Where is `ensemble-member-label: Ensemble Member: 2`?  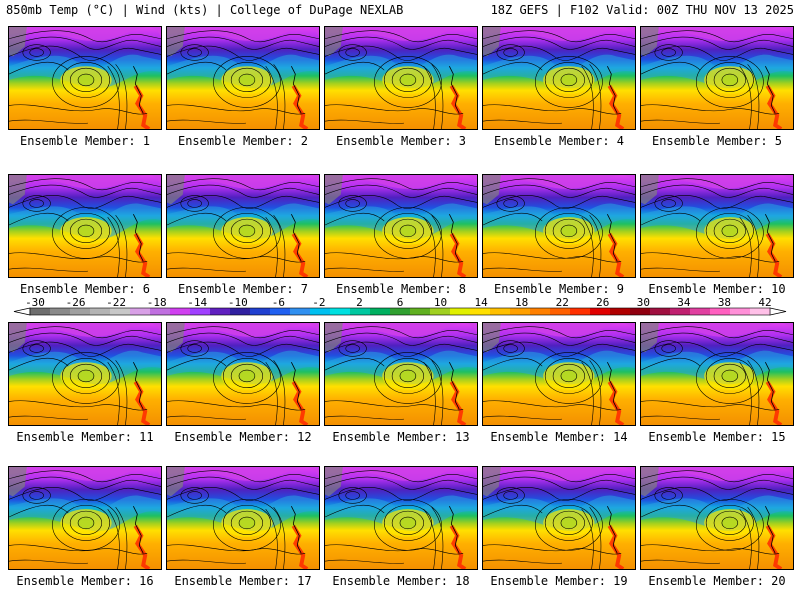 ensemble-member-label: Ensemble Member: 2 is located at coordinates (243, 141).